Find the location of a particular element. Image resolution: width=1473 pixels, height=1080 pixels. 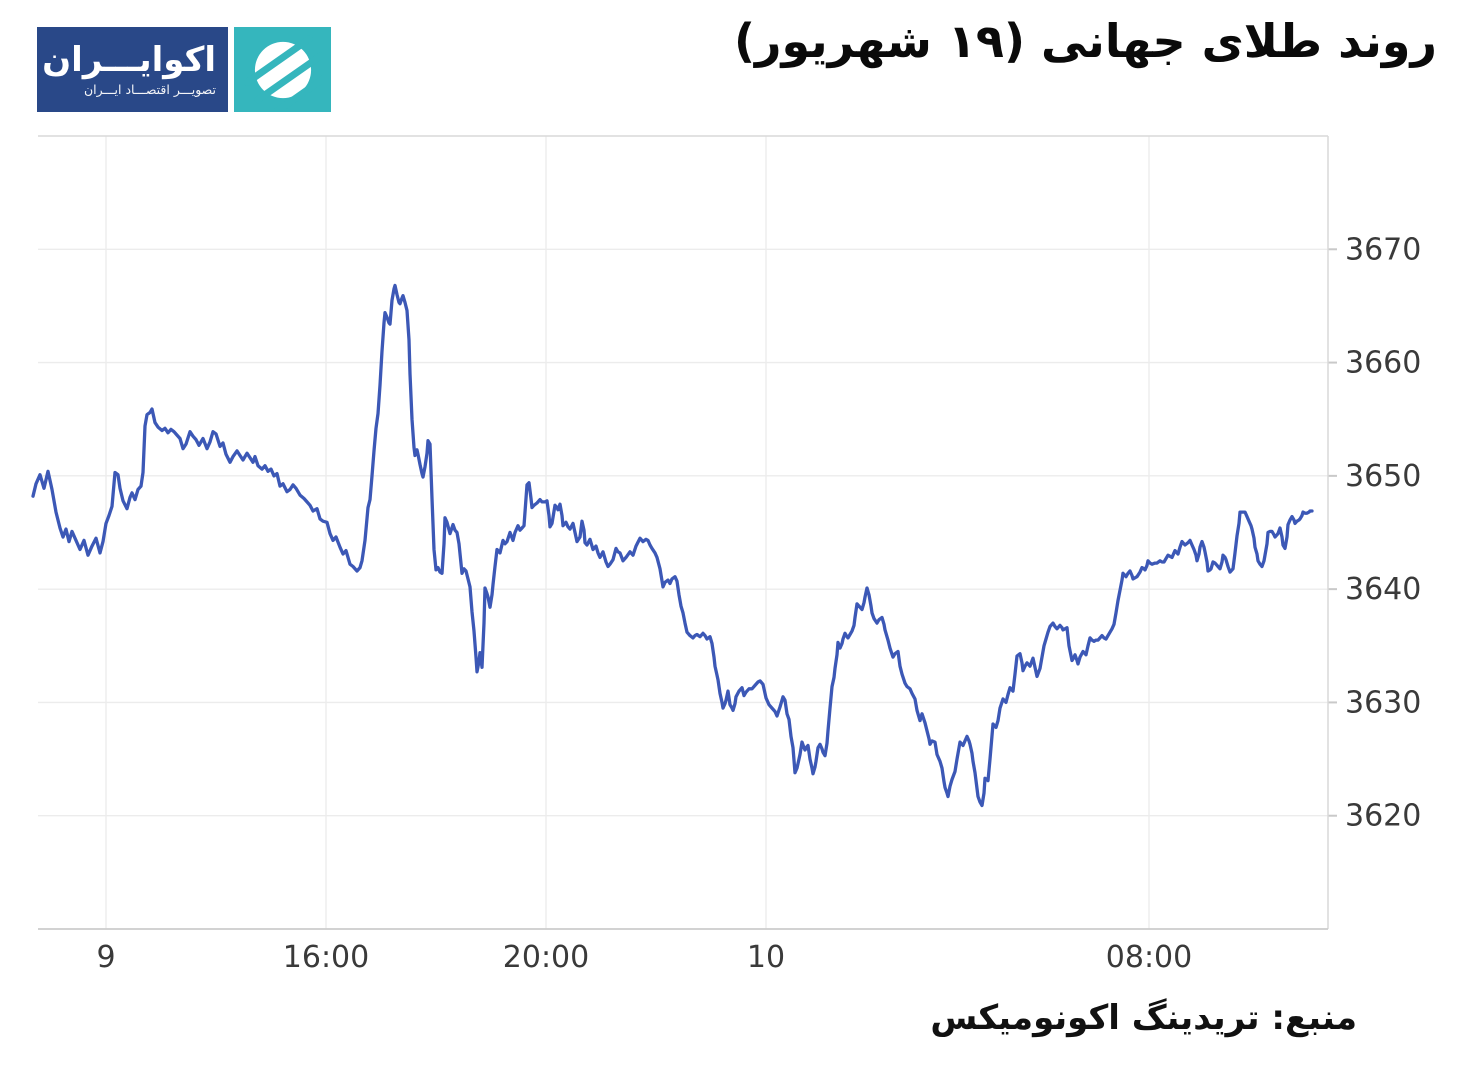

y-tick-label: 3650 is located at coordinates (1383, 476).